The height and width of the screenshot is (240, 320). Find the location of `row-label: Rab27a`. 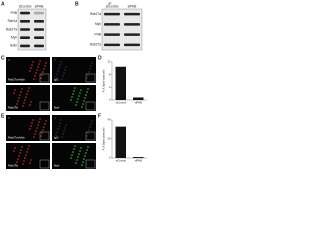

row-label: Rab27a is located at coordinates (95, 14).